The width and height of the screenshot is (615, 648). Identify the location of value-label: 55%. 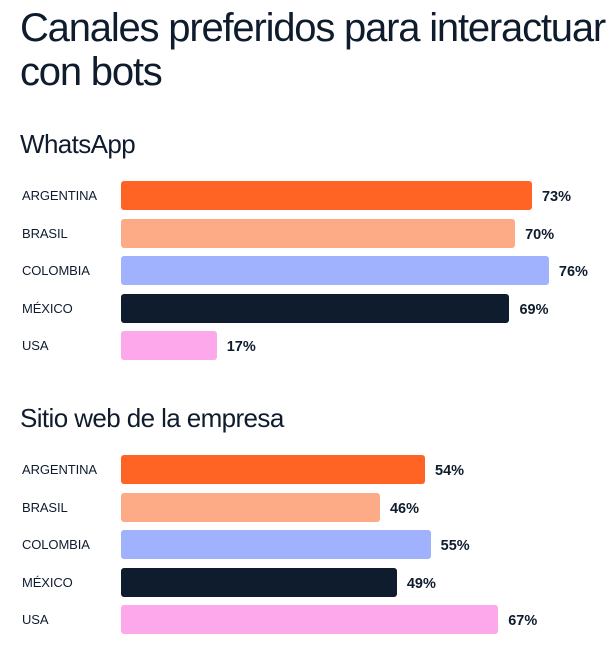
(455, 546).